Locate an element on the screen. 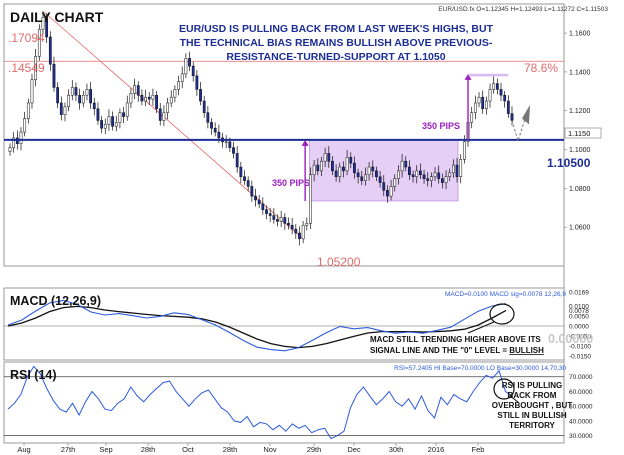 Image resolution: width=624 pixels, height=455 pixels. fib-label: 78.6% is located at coordinates (541, 68).